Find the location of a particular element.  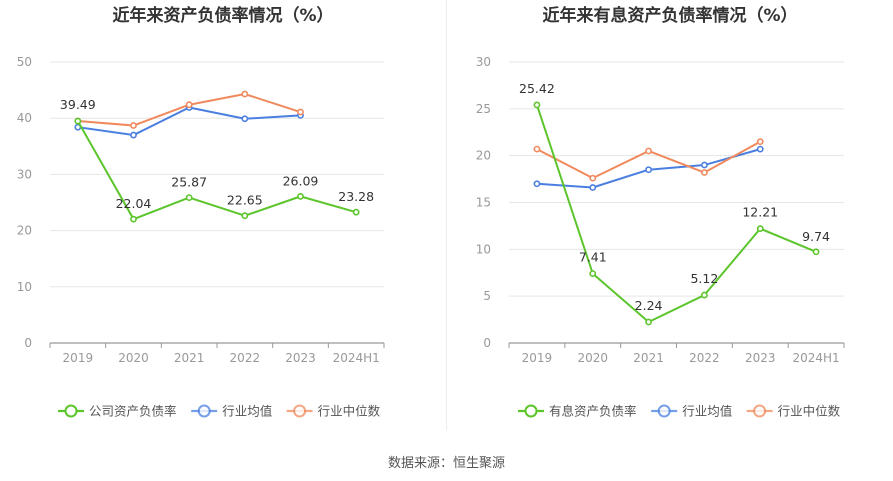

chart-title: 近年来资产负债率情况（%） is located at coordinates (222, 15).